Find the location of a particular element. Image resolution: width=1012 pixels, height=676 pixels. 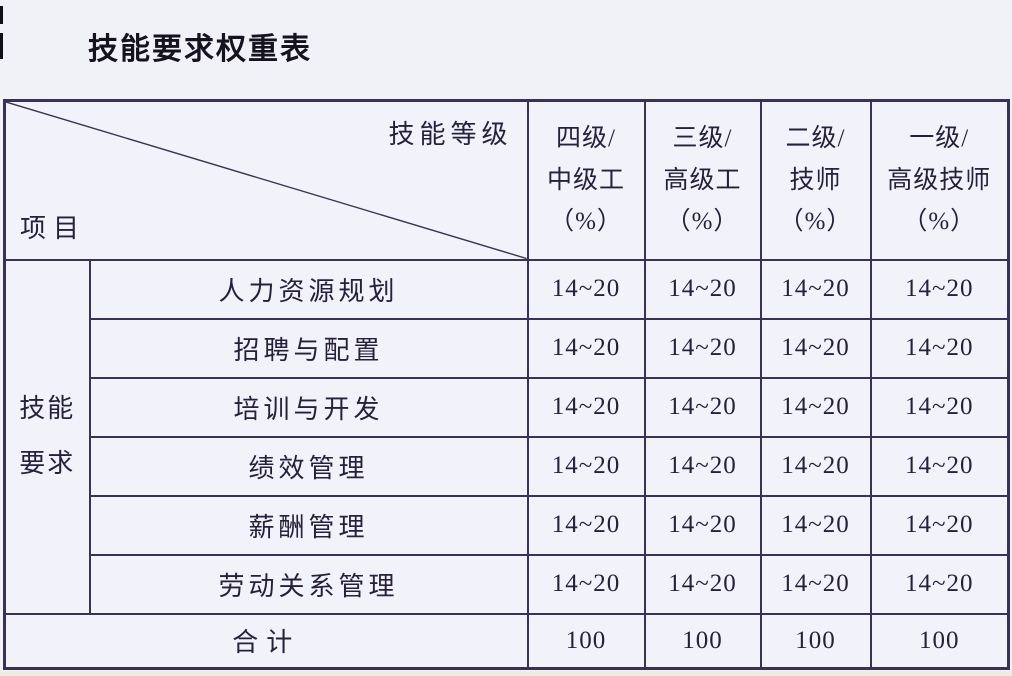

row-label: 培训与开发 is located at coordinates (308, 407).